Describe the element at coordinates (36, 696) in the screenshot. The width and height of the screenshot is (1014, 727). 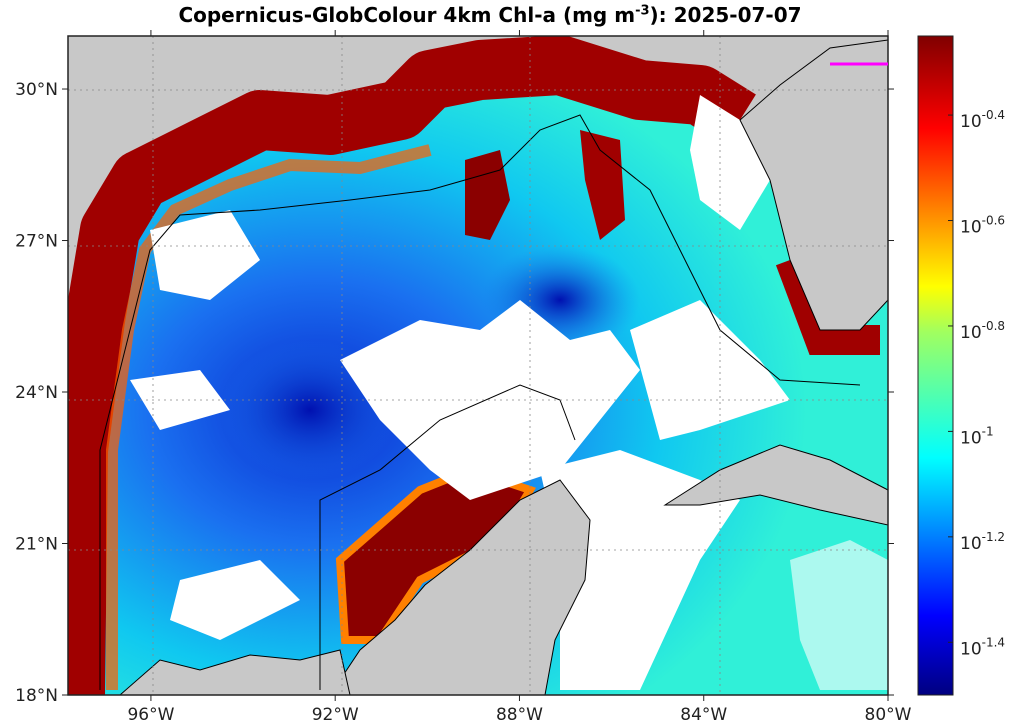
I see `lat-label: 18°N` at that location.